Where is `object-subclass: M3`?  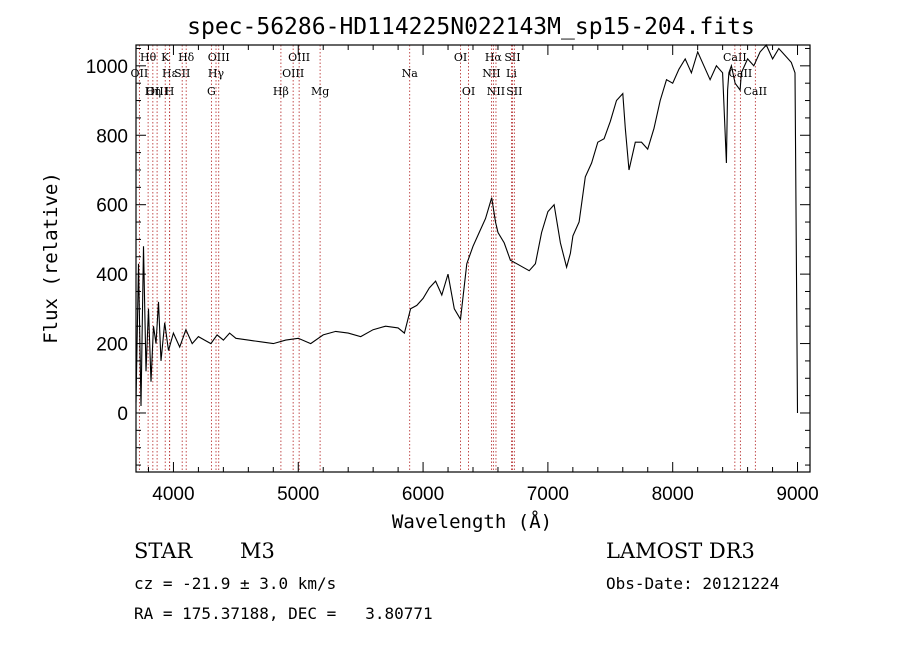 object-subclass: M3 is located at coordinates (257, 551).